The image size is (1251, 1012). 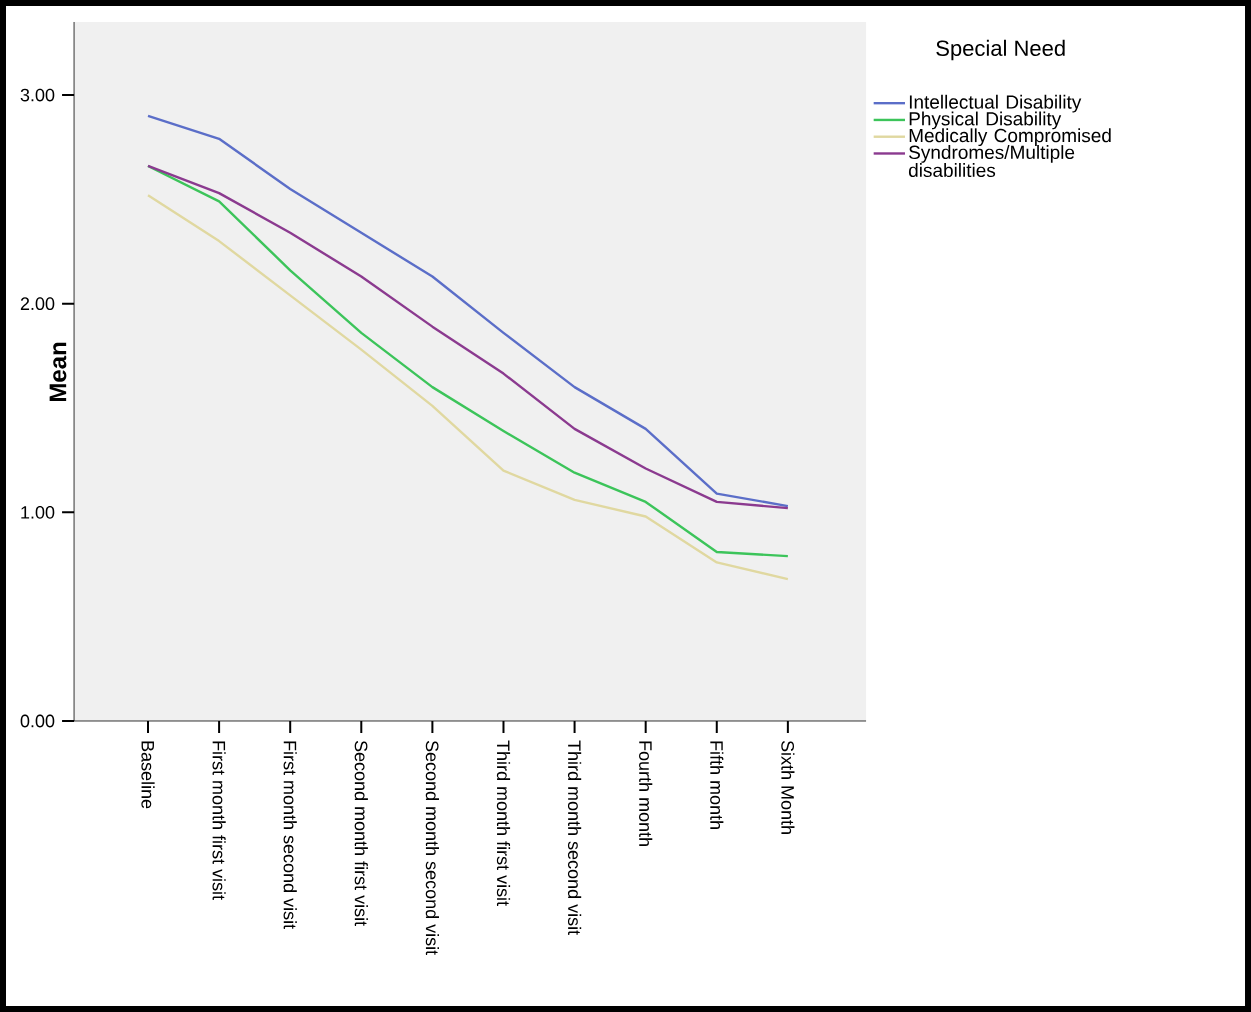 I want to click on x-tick-label: Sixth Month, so click(x=788, y=787).